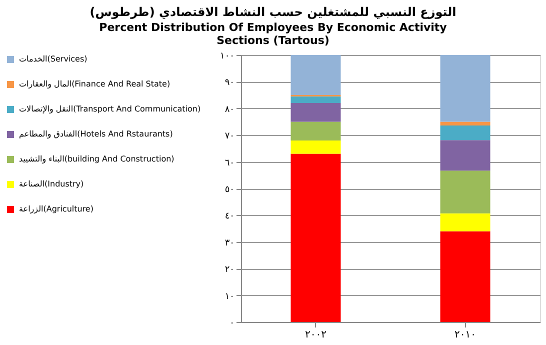 The height and width of the screenshot is (345, 546). I want to click on y-tick-label: ٠, so click(232, 323).